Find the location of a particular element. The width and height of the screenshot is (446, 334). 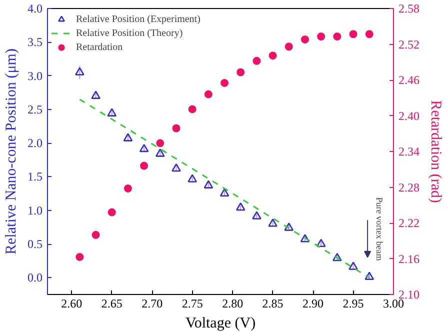

y2-tick-label: 2.40 is located at coordinates (409, 115).